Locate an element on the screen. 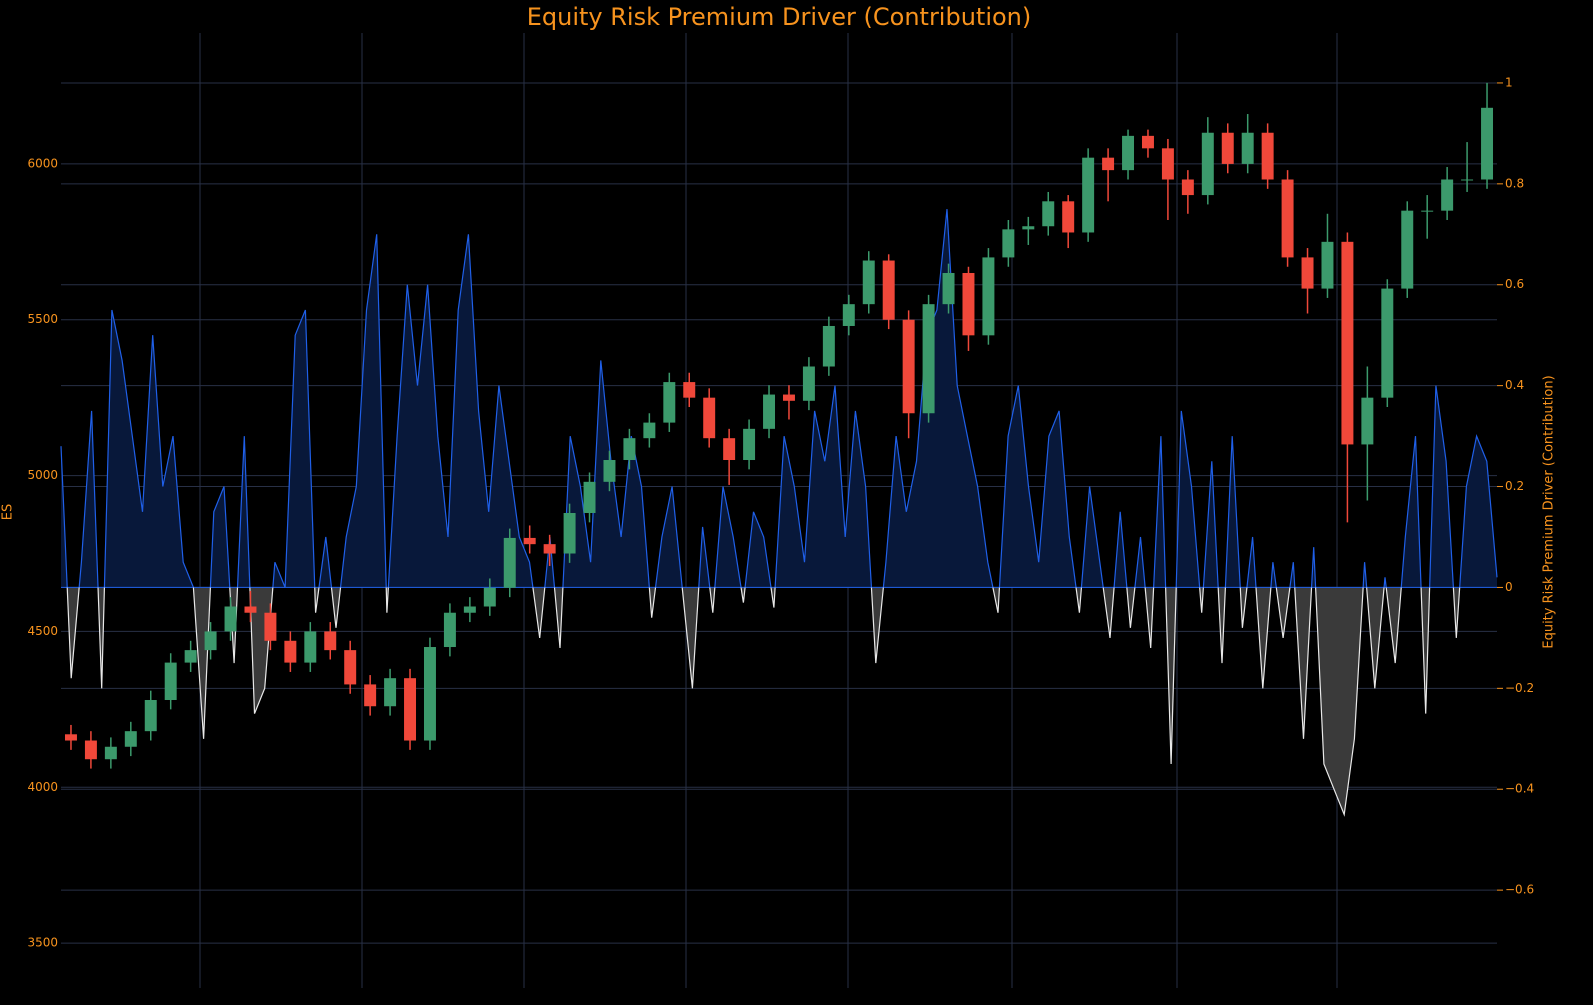  y-tick-label: 5500 is located at coordinates (42, 319).